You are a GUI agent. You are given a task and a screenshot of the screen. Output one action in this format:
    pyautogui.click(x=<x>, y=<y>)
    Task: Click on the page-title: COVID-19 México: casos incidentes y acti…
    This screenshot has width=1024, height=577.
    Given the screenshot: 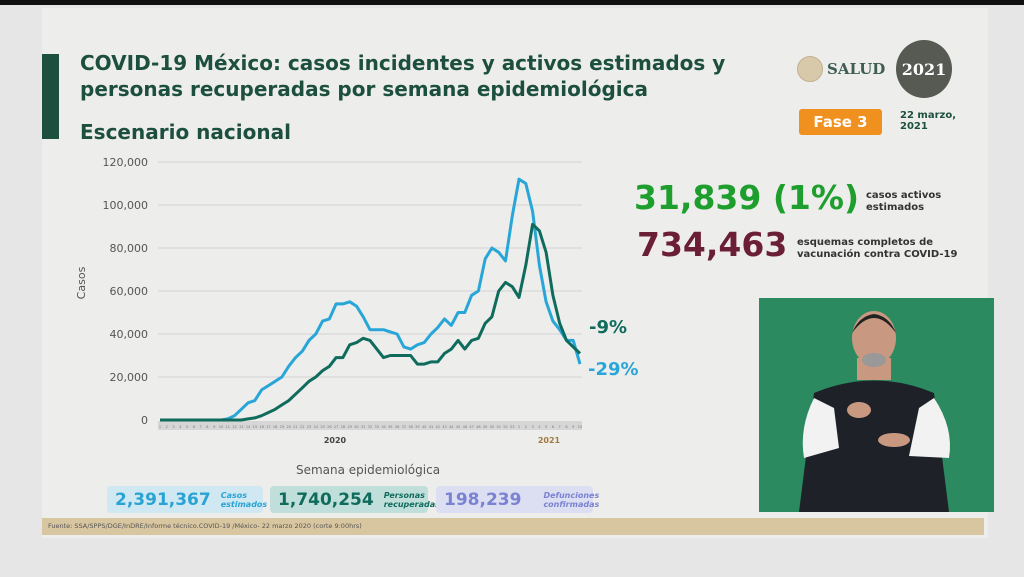 What is the action you would take?
    pyautogui.click(x=402, y=76)
    